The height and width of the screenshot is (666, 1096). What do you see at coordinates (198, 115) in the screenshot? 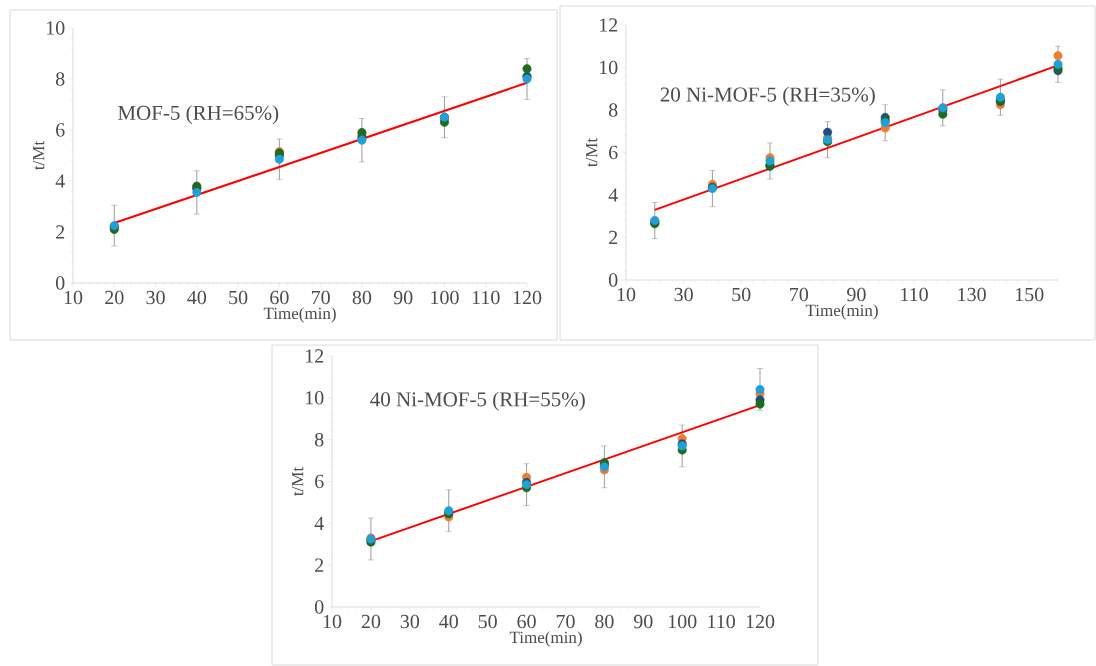
I see `annotation: MOF-5 (RH=65%)` at bounding box center [198, 115].